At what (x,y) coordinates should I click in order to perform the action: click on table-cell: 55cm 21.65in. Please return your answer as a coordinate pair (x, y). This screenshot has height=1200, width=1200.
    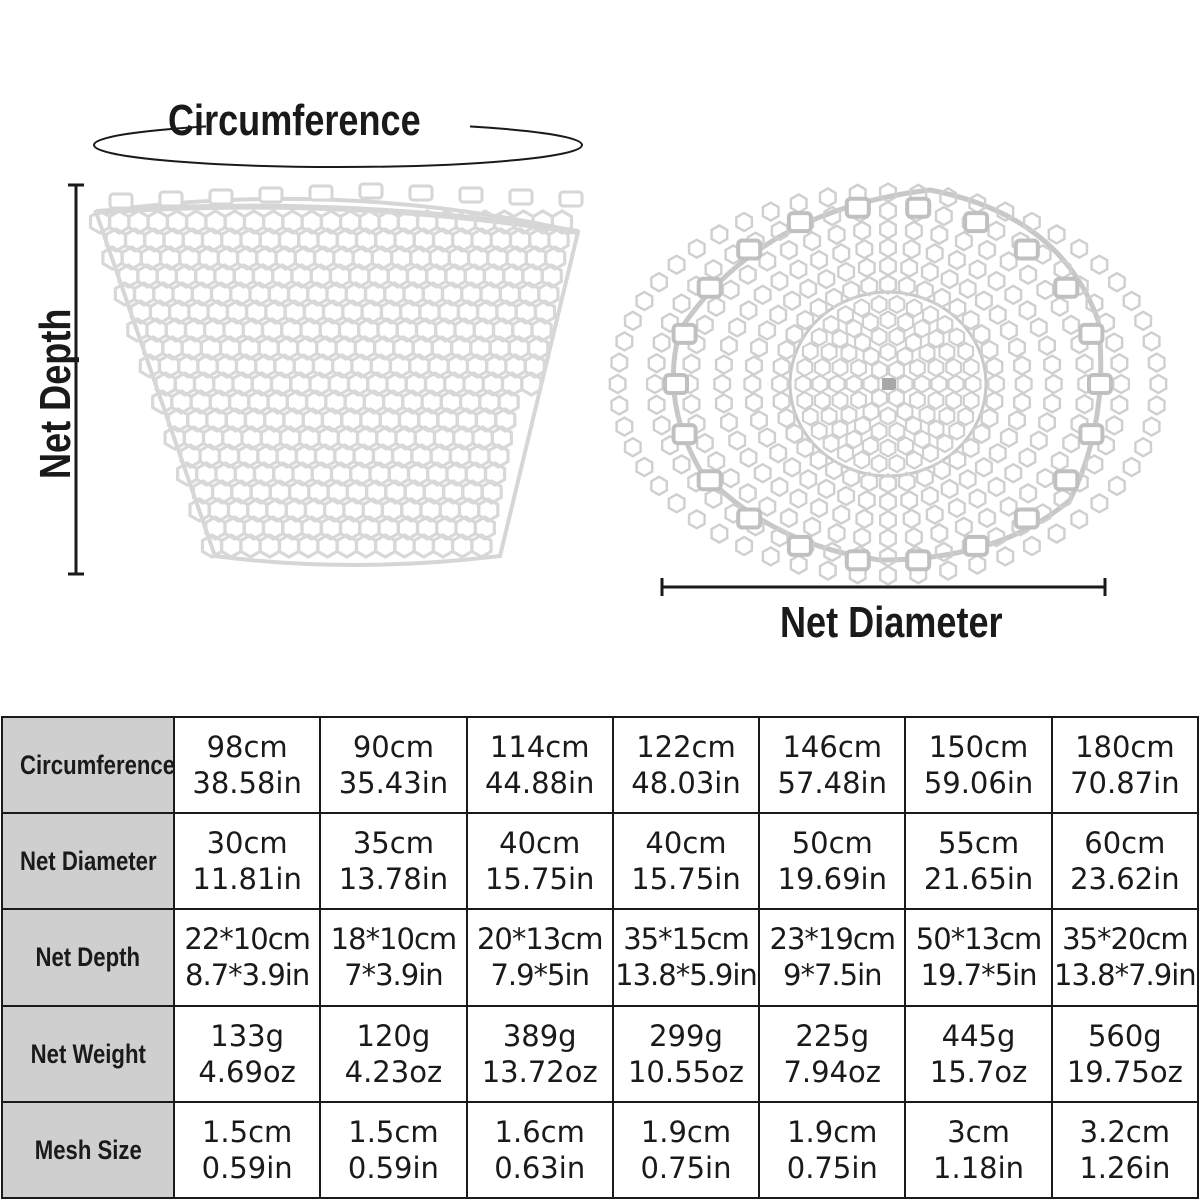
    Looking at the image, I should click on (978, 861).